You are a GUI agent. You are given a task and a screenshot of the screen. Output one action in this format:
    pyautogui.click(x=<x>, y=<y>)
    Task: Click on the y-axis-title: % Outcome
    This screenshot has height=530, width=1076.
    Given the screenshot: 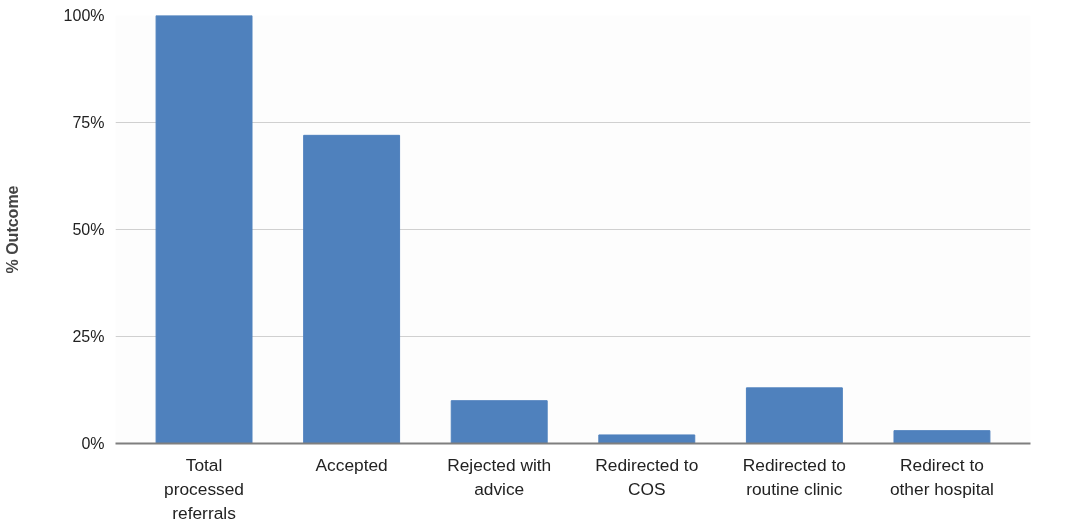 What is the action you would take?
    pyautogui.click(x=12, y=229)
    